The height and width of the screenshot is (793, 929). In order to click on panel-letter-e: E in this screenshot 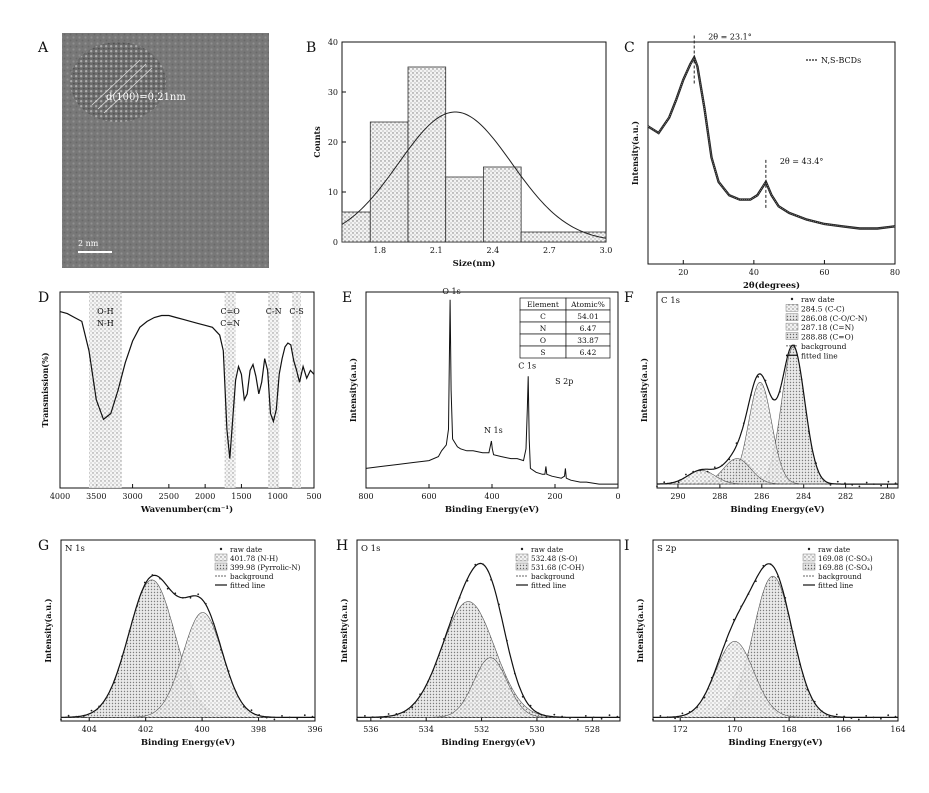, I will do `click(347, 298)`.